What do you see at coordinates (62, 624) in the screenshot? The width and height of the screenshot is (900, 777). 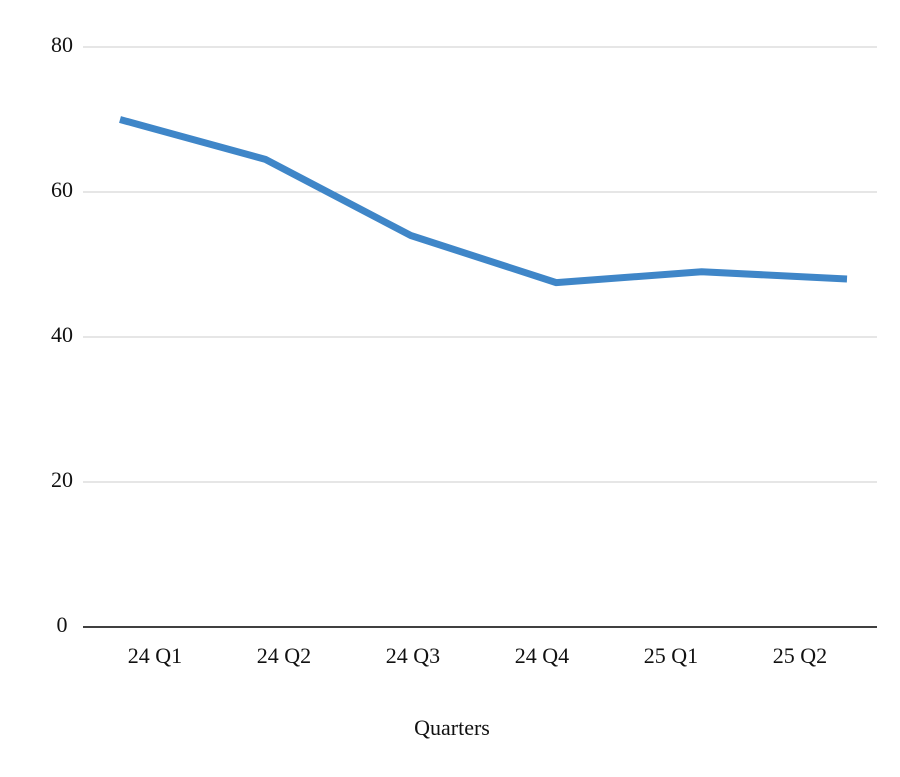 I see `y-tick-label: 0` at bounding box center [62, 624].